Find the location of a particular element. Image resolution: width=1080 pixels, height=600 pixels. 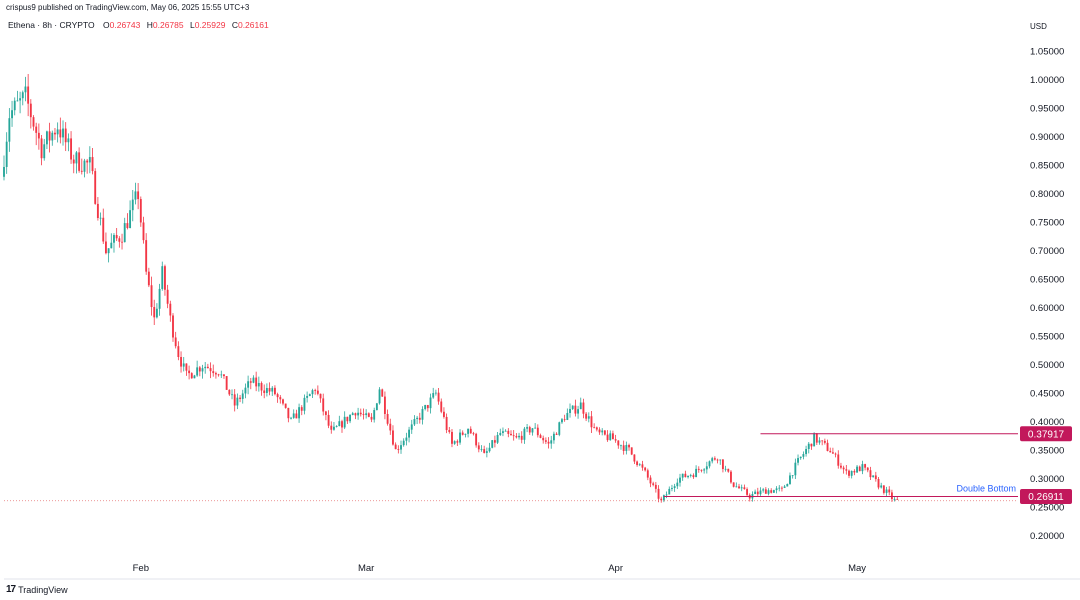

y-tick-label: 0.25000 is located at coordinates (1047, 507).